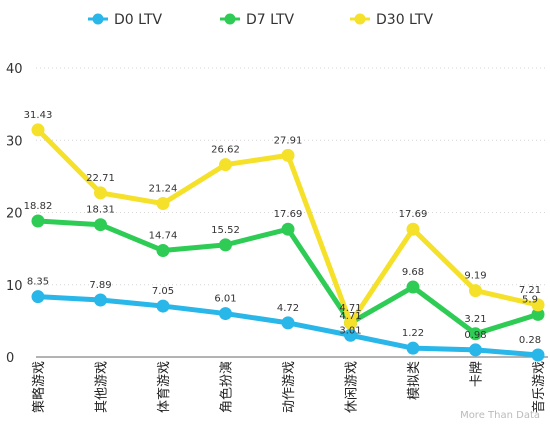  Describe the element at coordinates (500, 415) in the screenshot. I see `watermark: More Than Data` at that location.